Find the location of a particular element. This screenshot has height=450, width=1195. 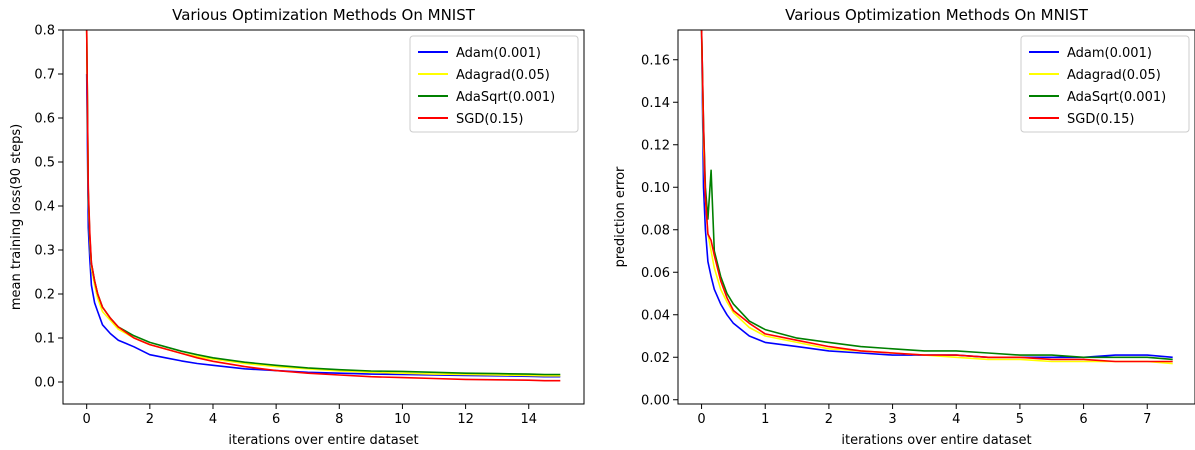

y-tick-label: 0.12 is located at coordinates (655, 145).